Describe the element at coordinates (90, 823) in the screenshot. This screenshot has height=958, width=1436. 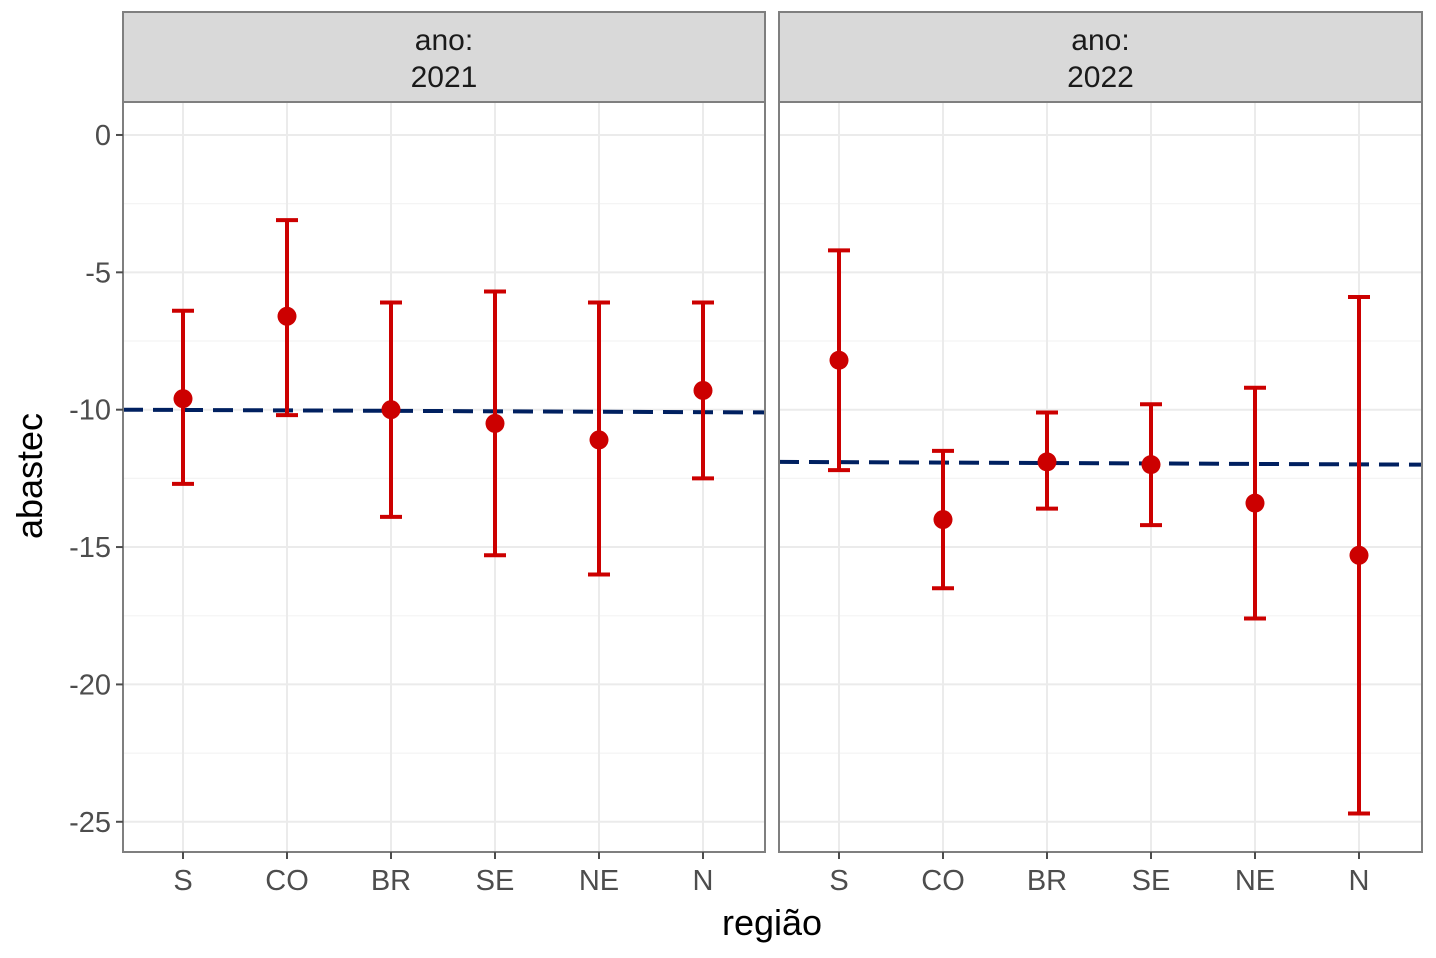
I see `y-tick-label: -25` at that location.